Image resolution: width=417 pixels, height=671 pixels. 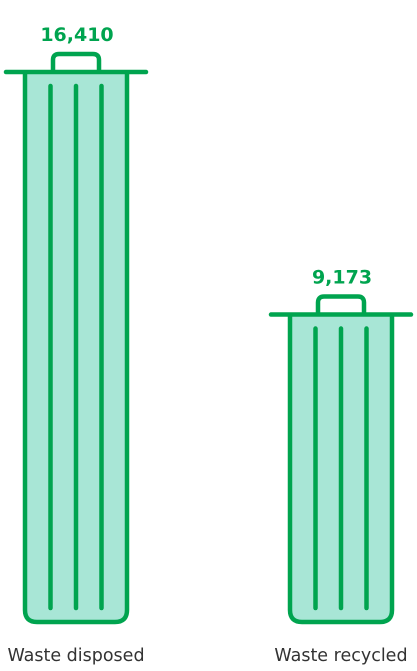 What do you see at coordinates (207, 656) in the screenshot?
I see `category-labels-group: Waste disposed Waste recycled` at bounding box center [207, 656].